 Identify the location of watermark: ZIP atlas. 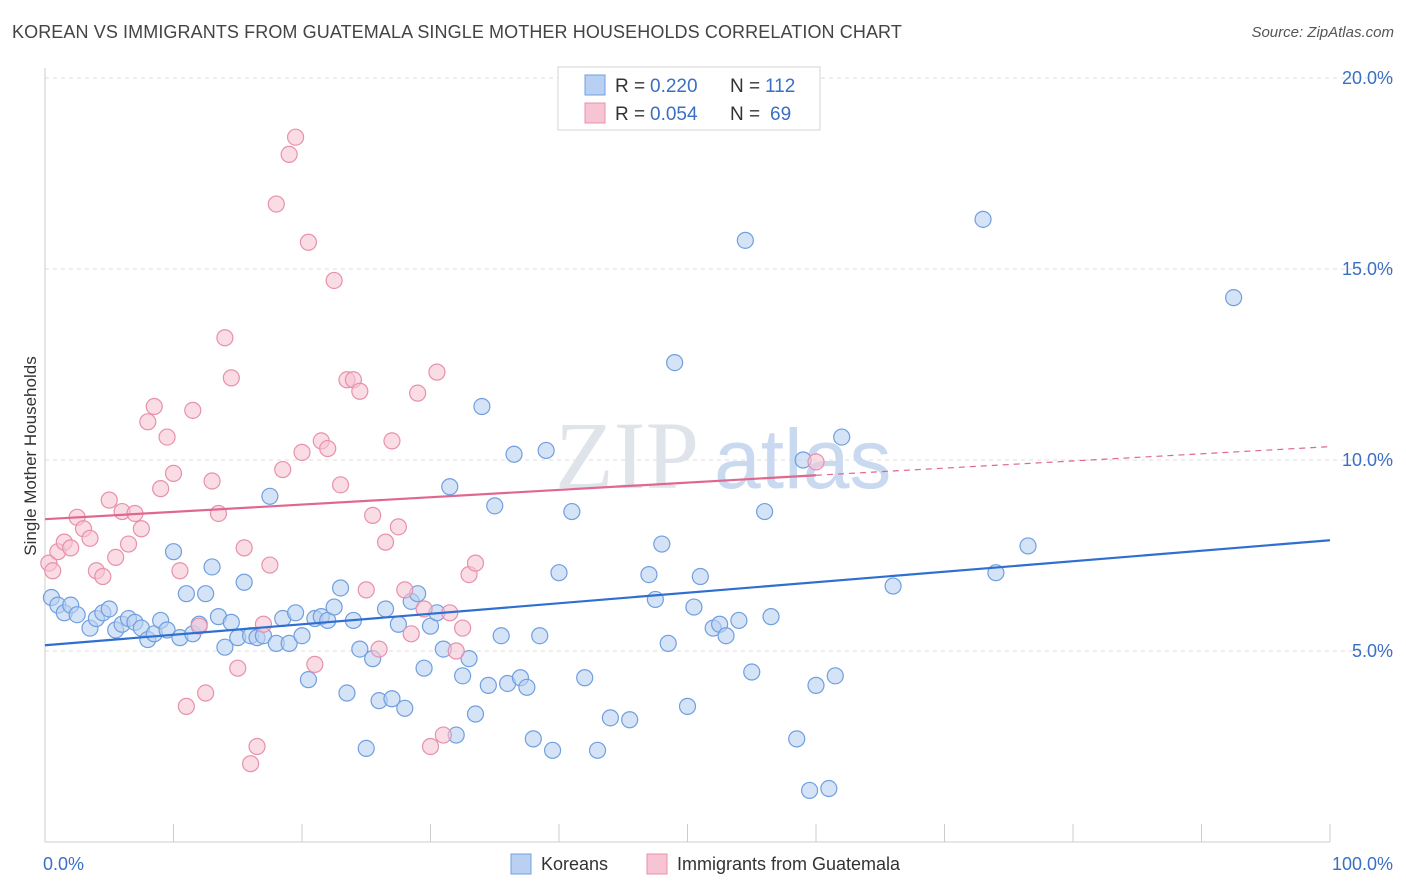
(723, 455).